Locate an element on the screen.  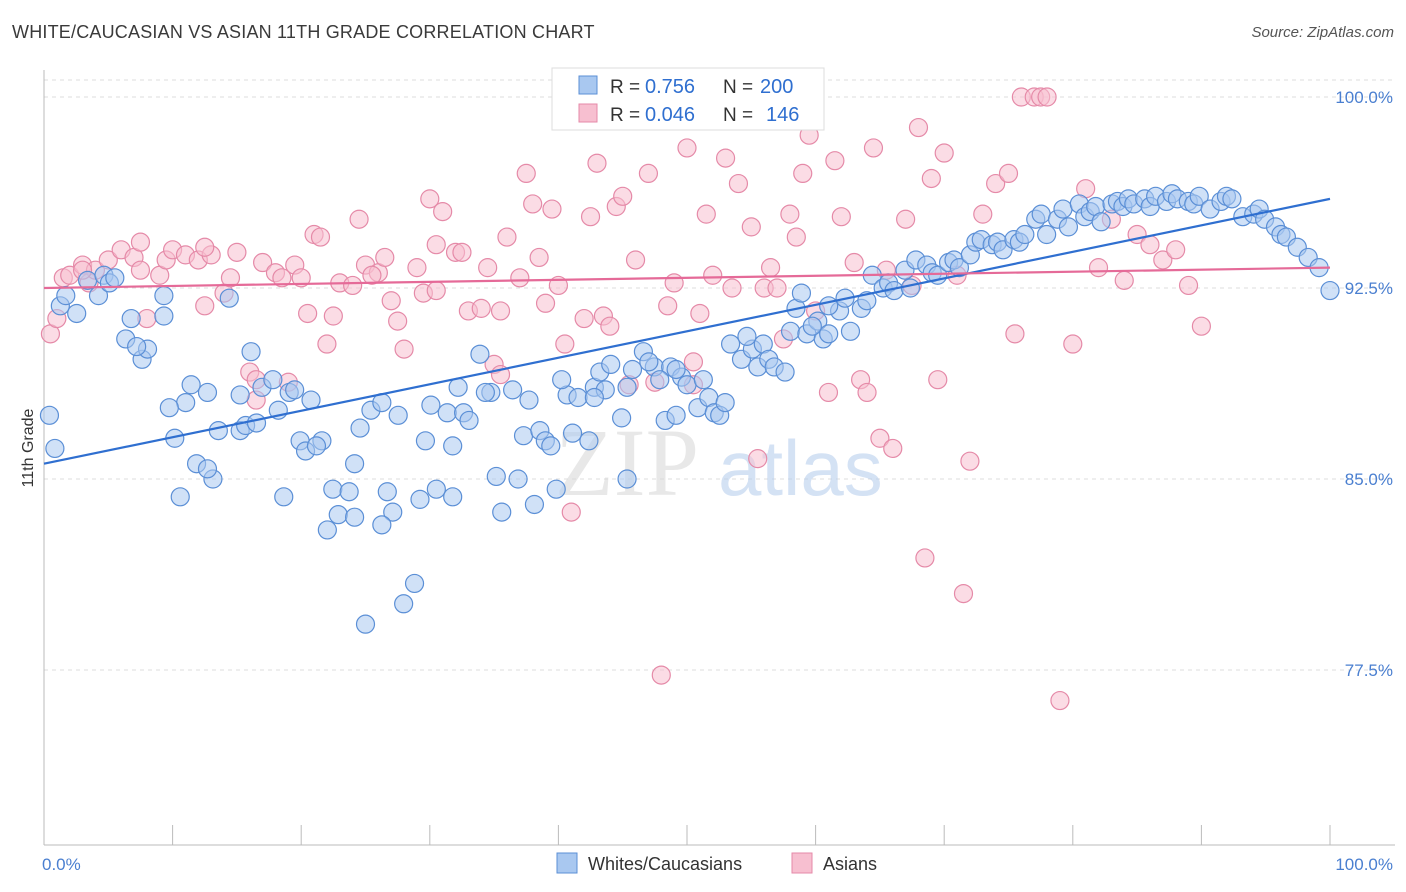
stats-n-label-1: N = is located at coordinates (738, 87).